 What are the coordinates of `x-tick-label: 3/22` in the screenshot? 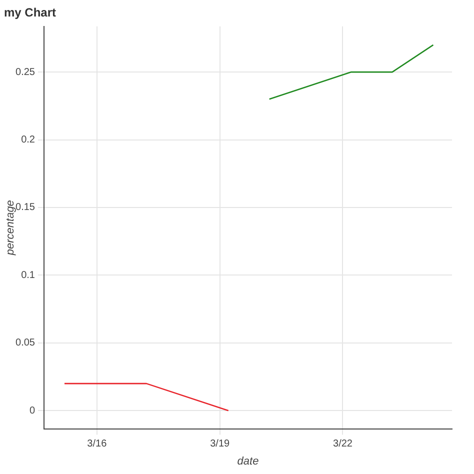 It's located at (343, 444).